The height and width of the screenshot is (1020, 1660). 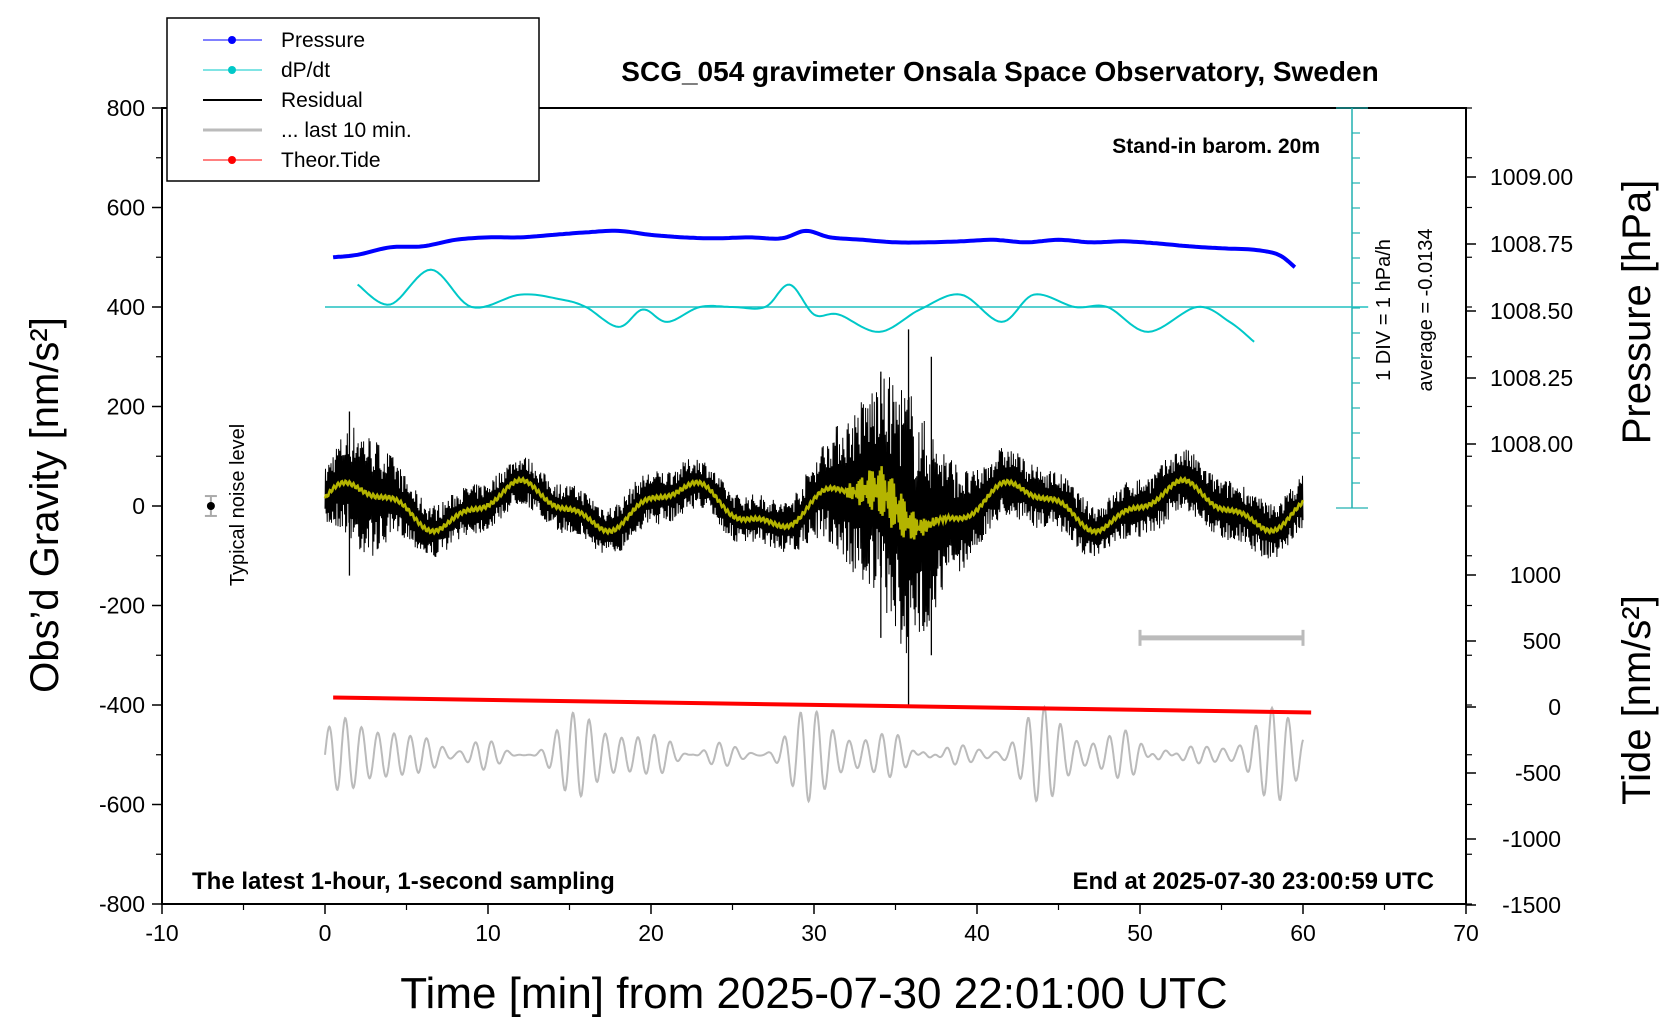 I want to click on dpdt-scale-bar, so click(x=1352, y=308).